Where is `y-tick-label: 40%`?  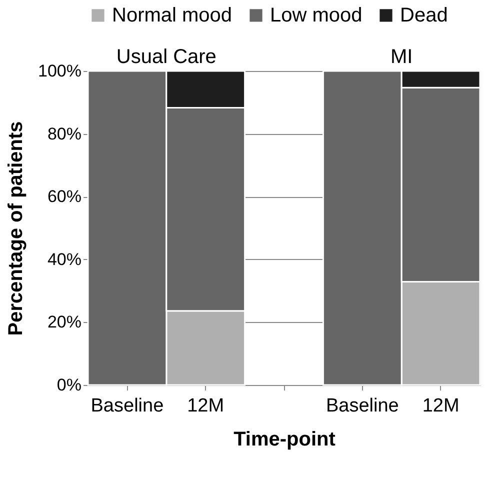
y-tick-label: 40% is located at coordinates (64, 259).